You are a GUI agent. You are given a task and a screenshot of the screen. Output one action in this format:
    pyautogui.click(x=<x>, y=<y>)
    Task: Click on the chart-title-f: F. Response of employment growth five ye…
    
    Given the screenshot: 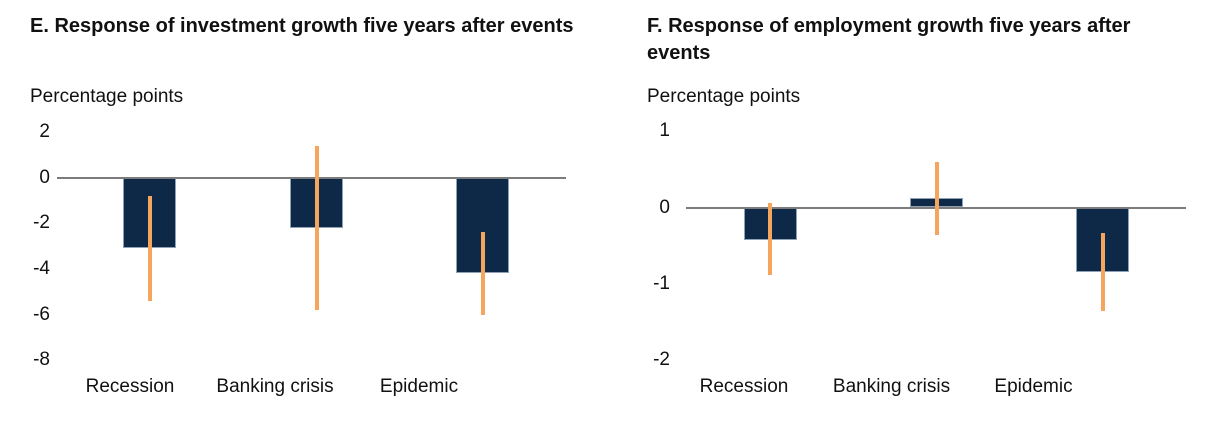 What is the action you would take?
    pyautogui.click(x=889, y=39)
    